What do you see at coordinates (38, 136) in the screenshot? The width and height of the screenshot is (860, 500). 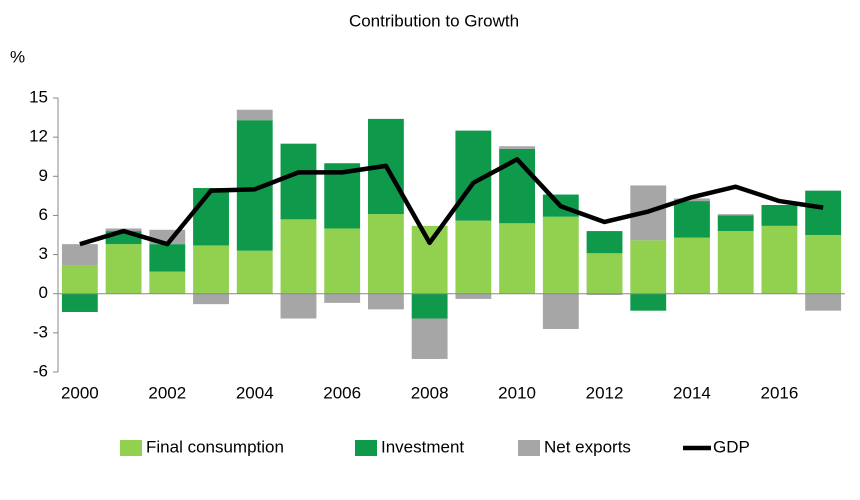 I see `y-tick-label: 12` at bounding box center [38, 136].